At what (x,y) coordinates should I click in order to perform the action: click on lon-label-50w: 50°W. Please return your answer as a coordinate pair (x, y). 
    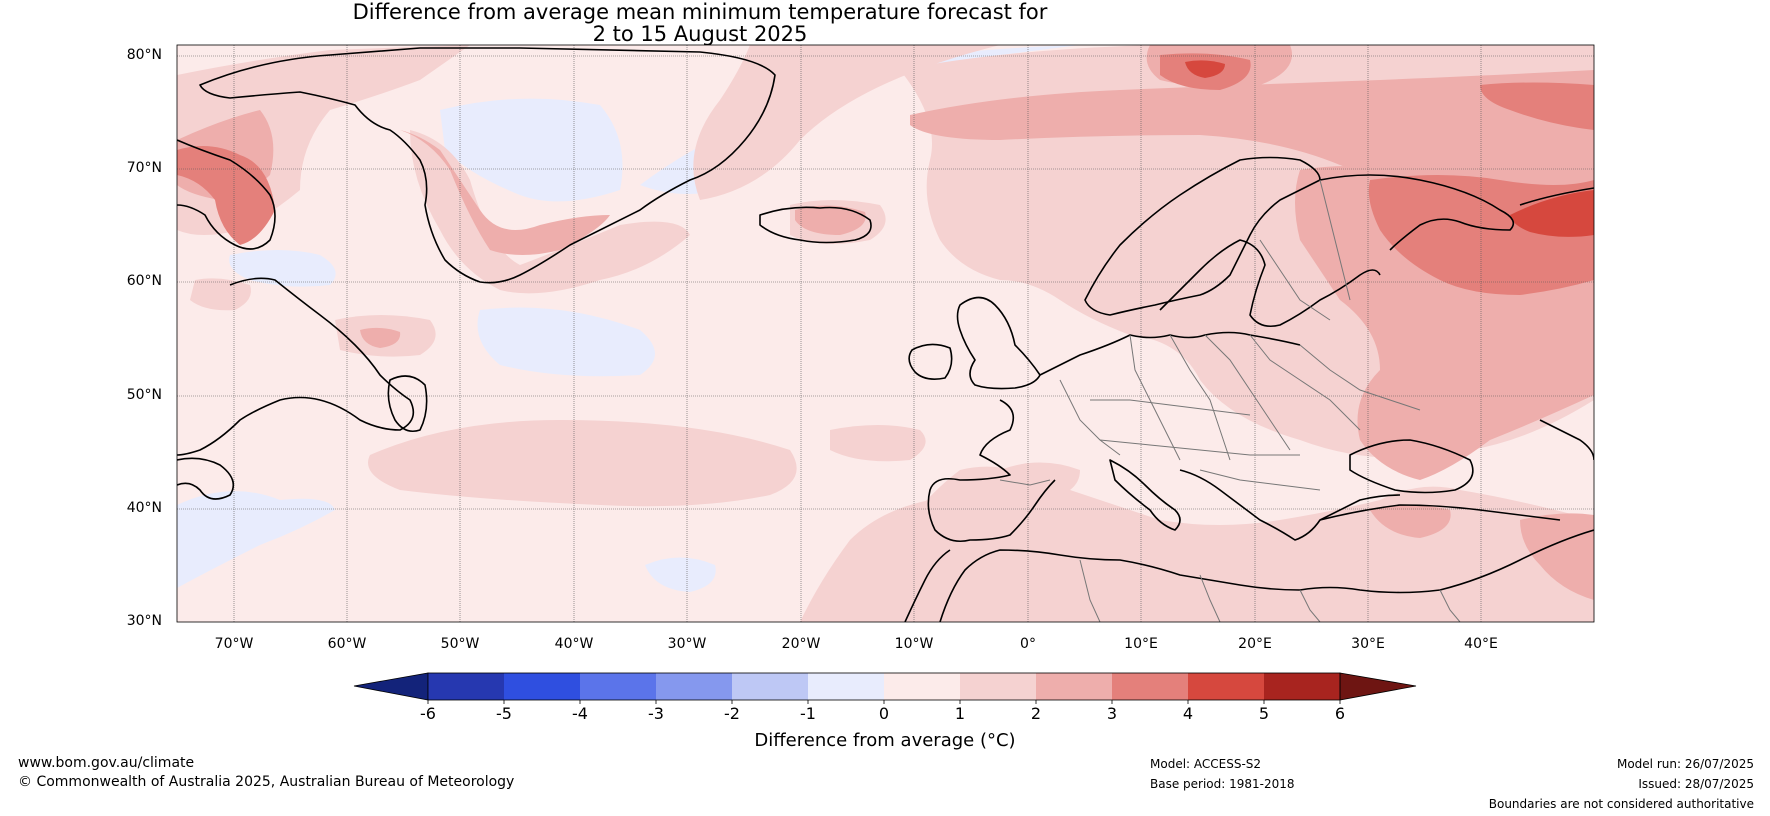
    Looking at the image, I should click on (460, 644).